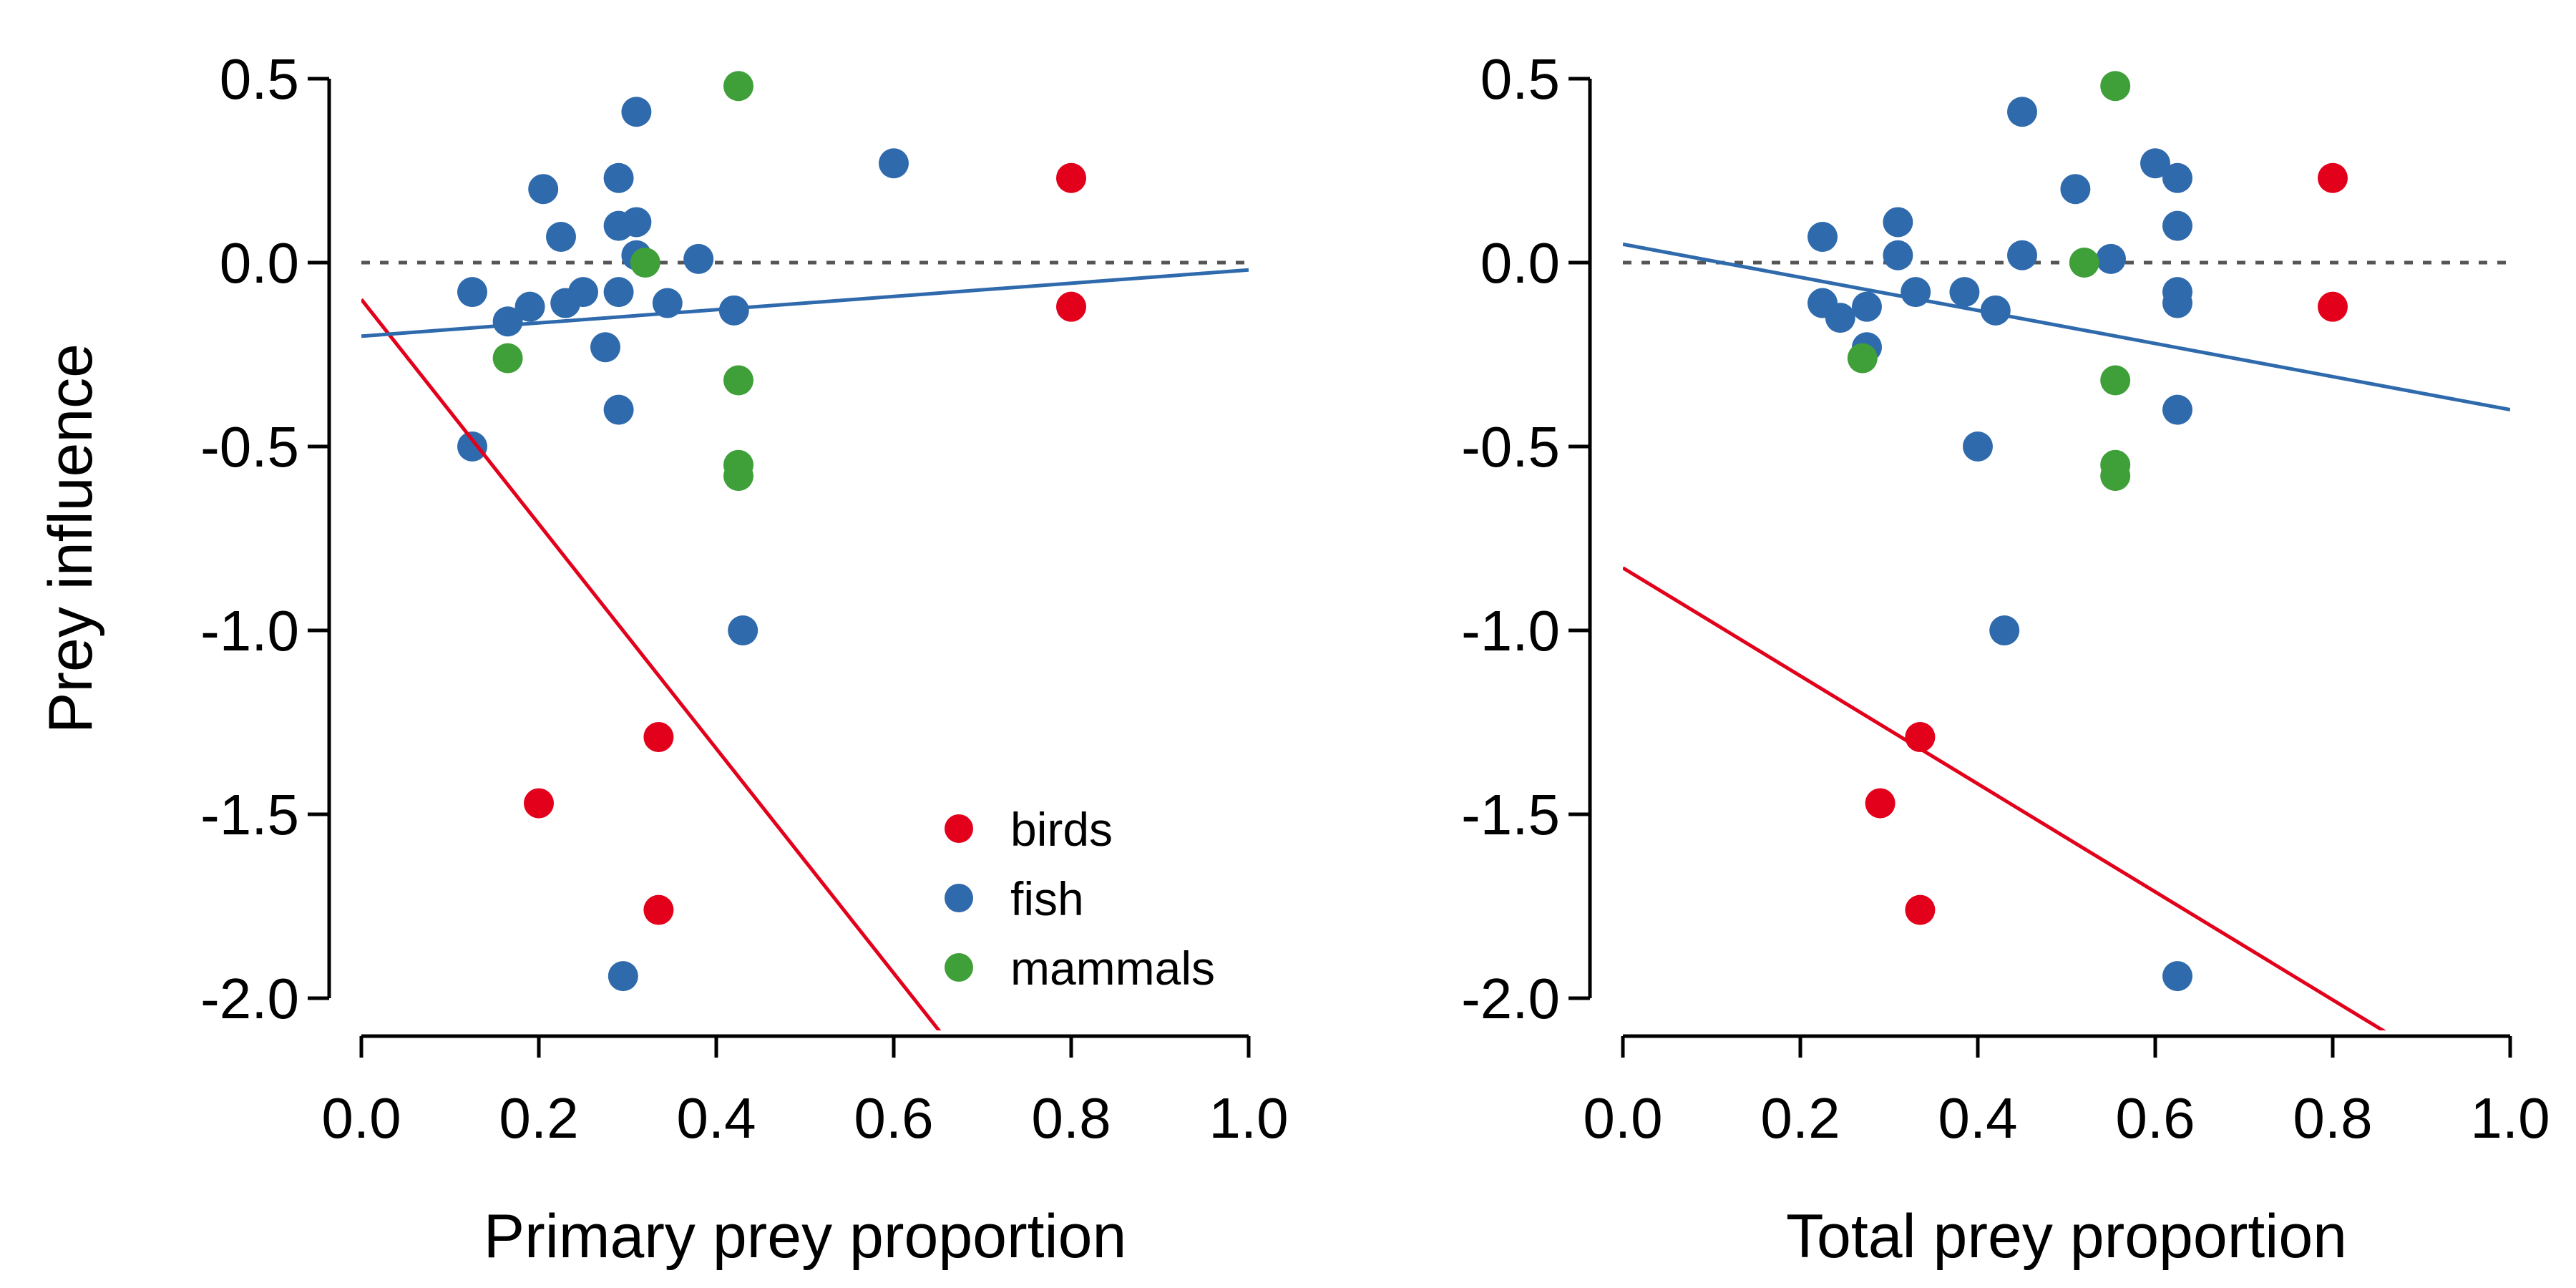 The image size is (2576, 1288). I want to click on y-axis-title: Prey influence, so click(70, 538).